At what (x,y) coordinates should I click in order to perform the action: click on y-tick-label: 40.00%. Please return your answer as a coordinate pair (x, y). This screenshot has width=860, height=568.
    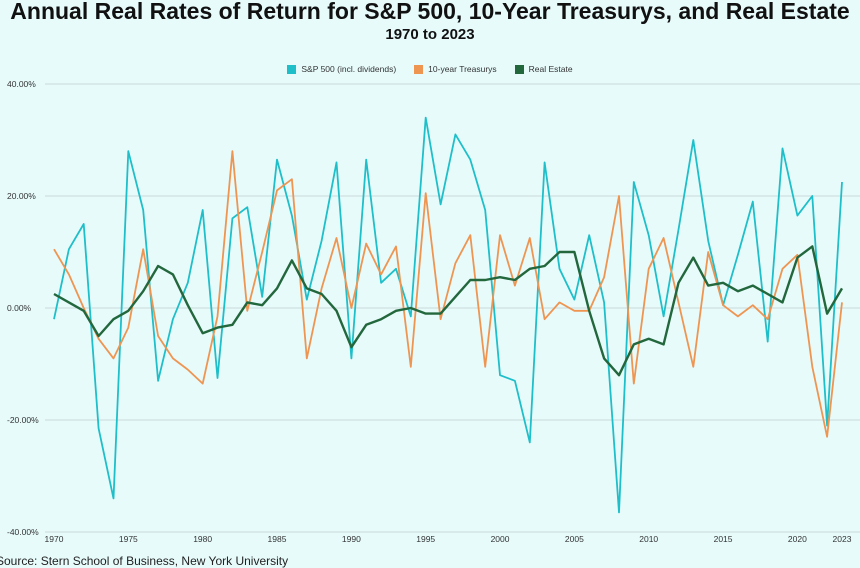
    Looking at the image, I should click on (21, 84).